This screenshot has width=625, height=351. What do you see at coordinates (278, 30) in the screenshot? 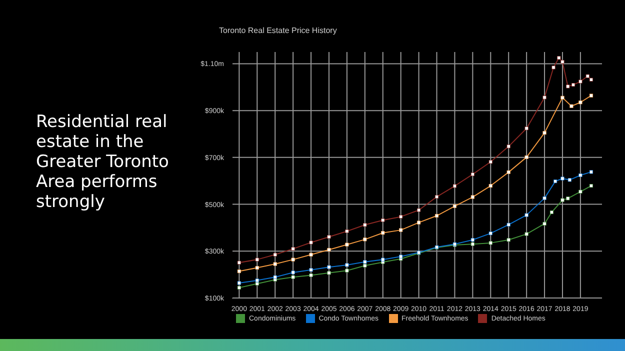
I see `chart-title: Toronto Real Estate Price History` at bounding box center [278, 30].